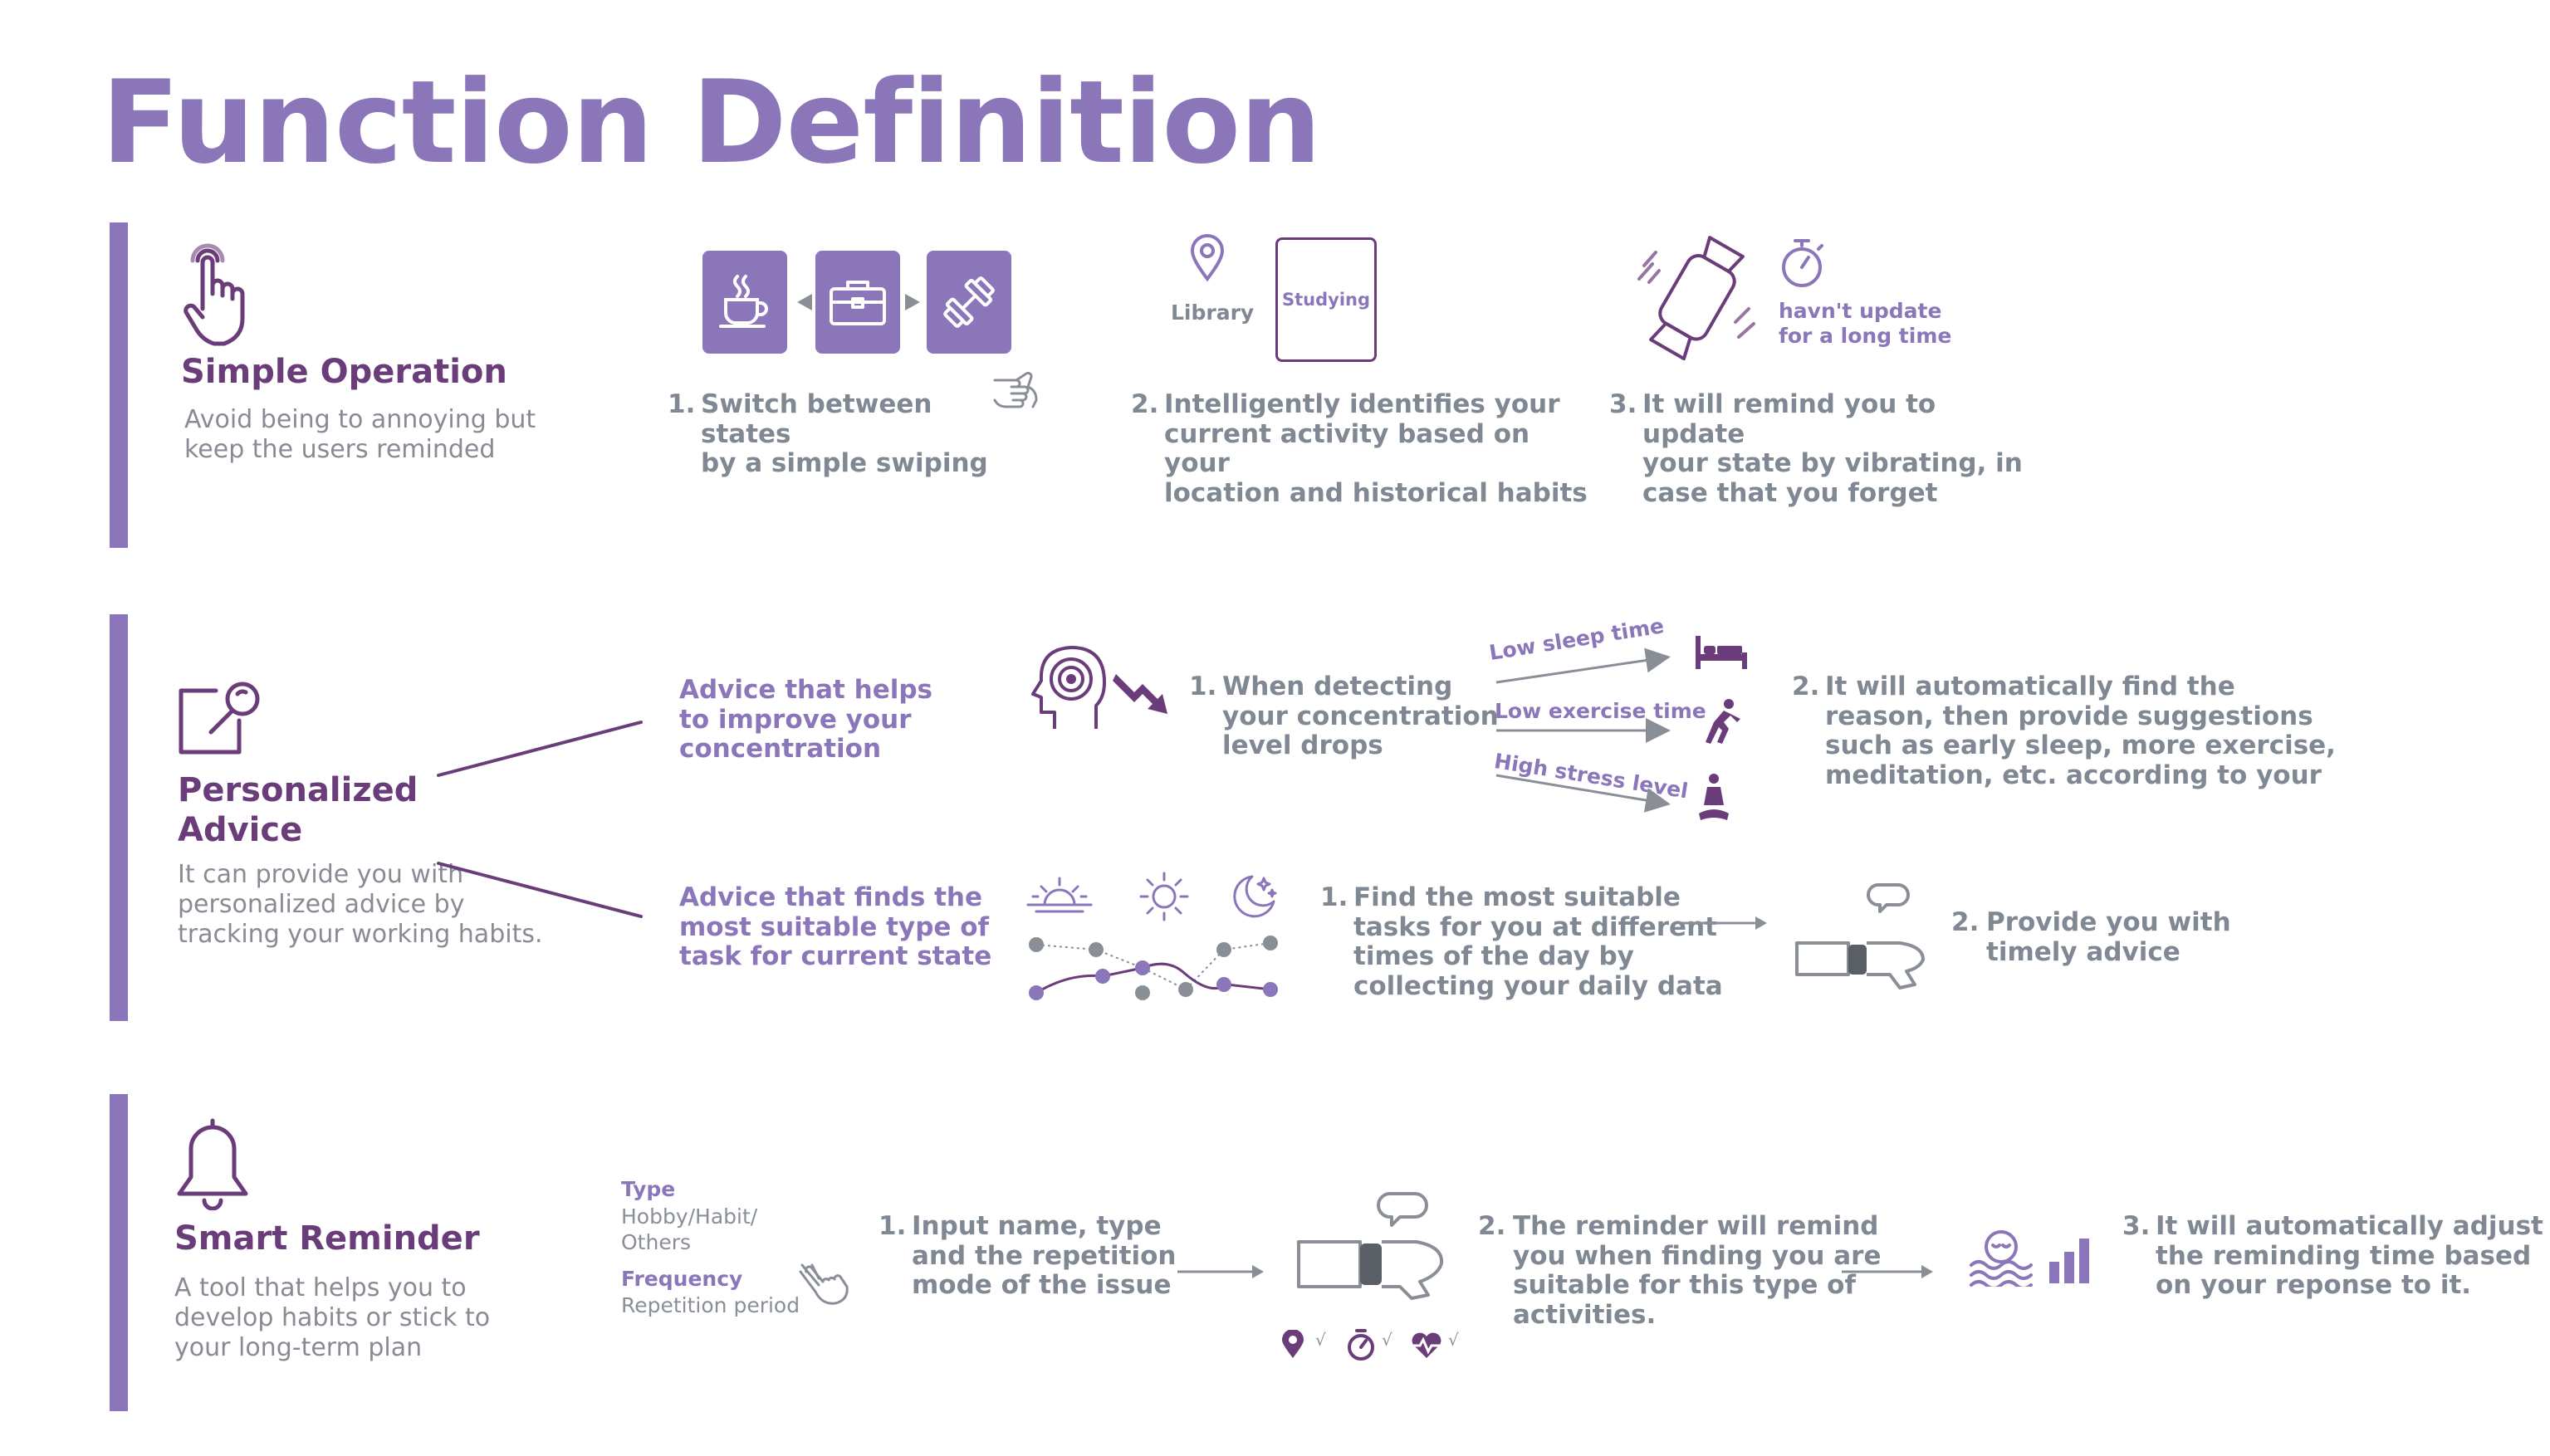 This screenshot has width=2550, height=1456. I want to click on swipe-hand-icon, so click(1016, 392).